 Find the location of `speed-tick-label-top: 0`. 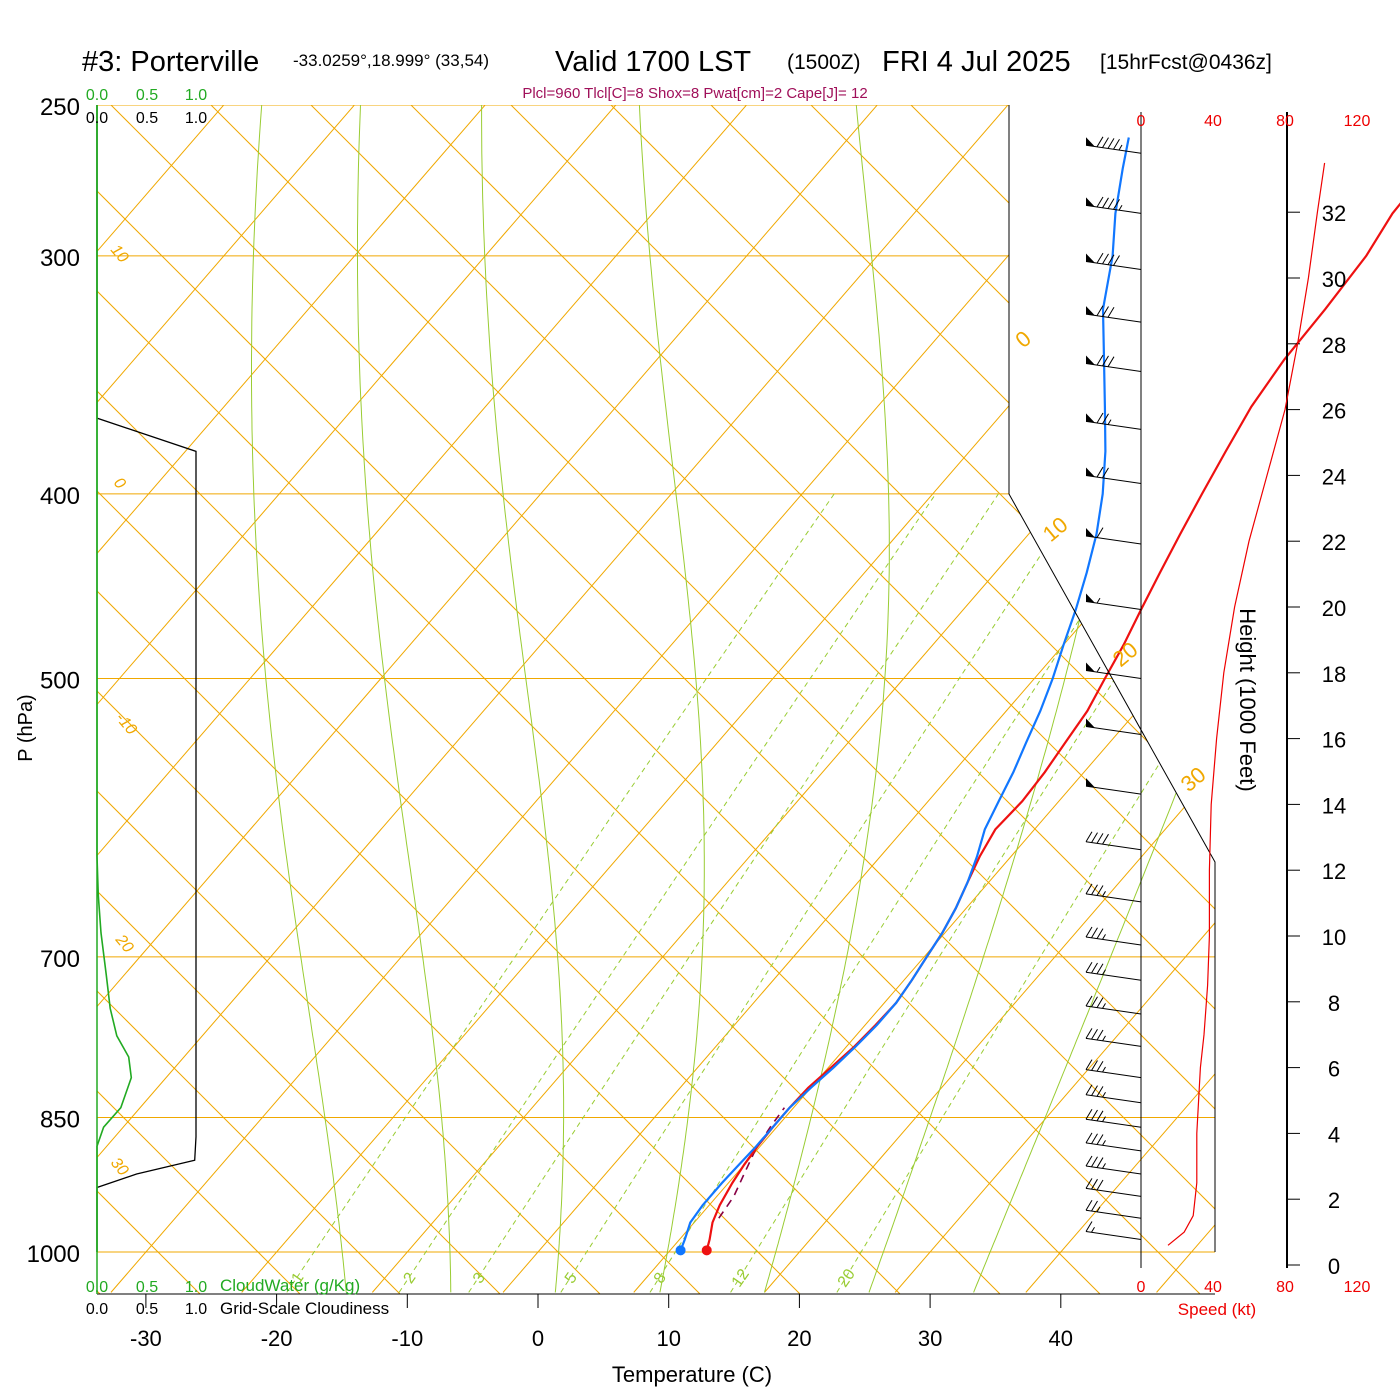

speed-tick-label-top: 0 is located at coordinates (1141, 121).